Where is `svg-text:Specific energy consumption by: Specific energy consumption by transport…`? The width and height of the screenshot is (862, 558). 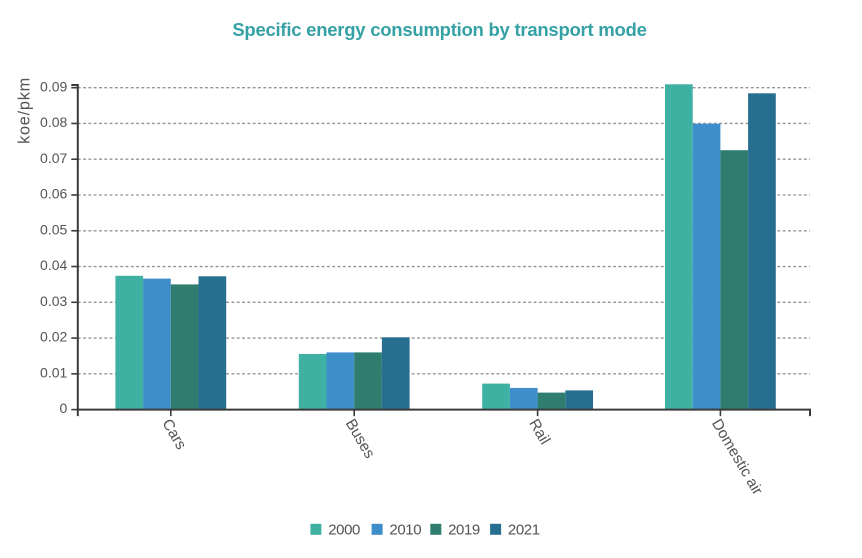 svg-text:Specific energy consumption by: Specific energy consumption by transport… is located at coordinates (439, 29).